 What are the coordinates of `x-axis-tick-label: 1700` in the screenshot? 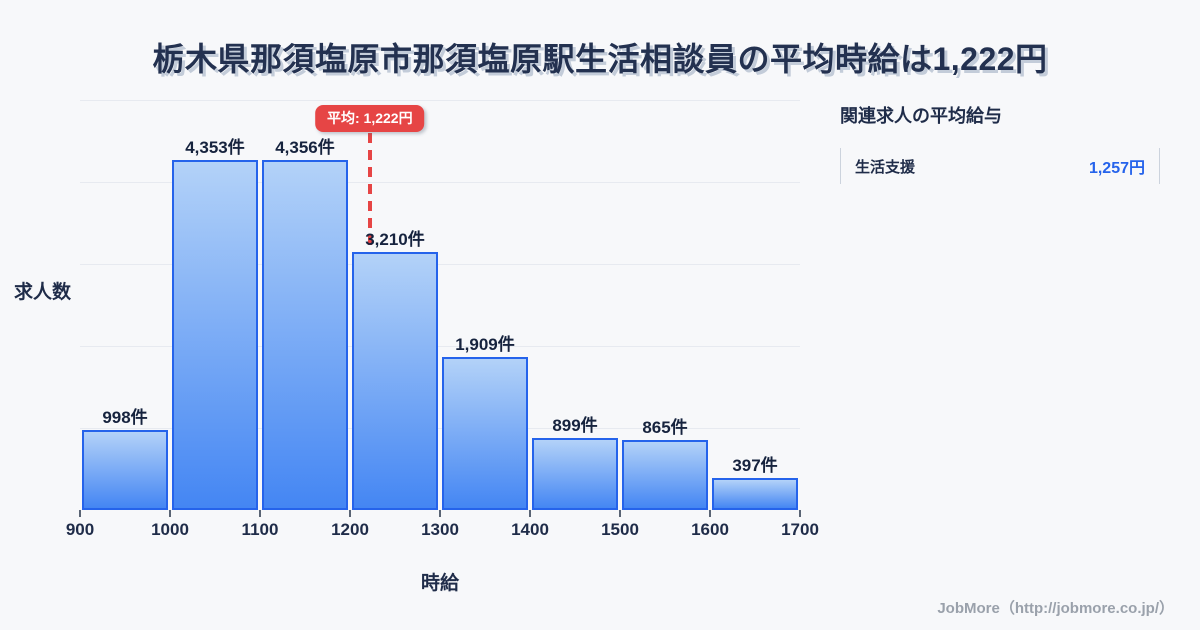 It's located at (800, 529).